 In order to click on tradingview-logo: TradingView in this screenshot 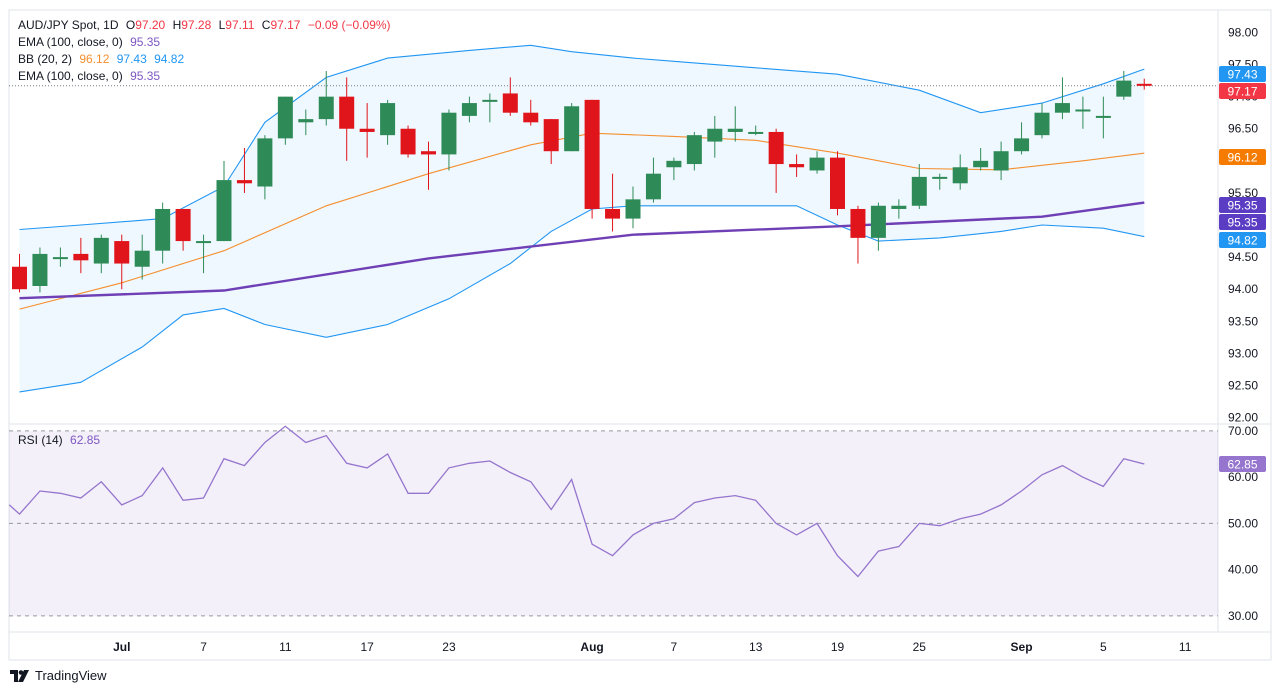, I will do `click(58, 675)`.